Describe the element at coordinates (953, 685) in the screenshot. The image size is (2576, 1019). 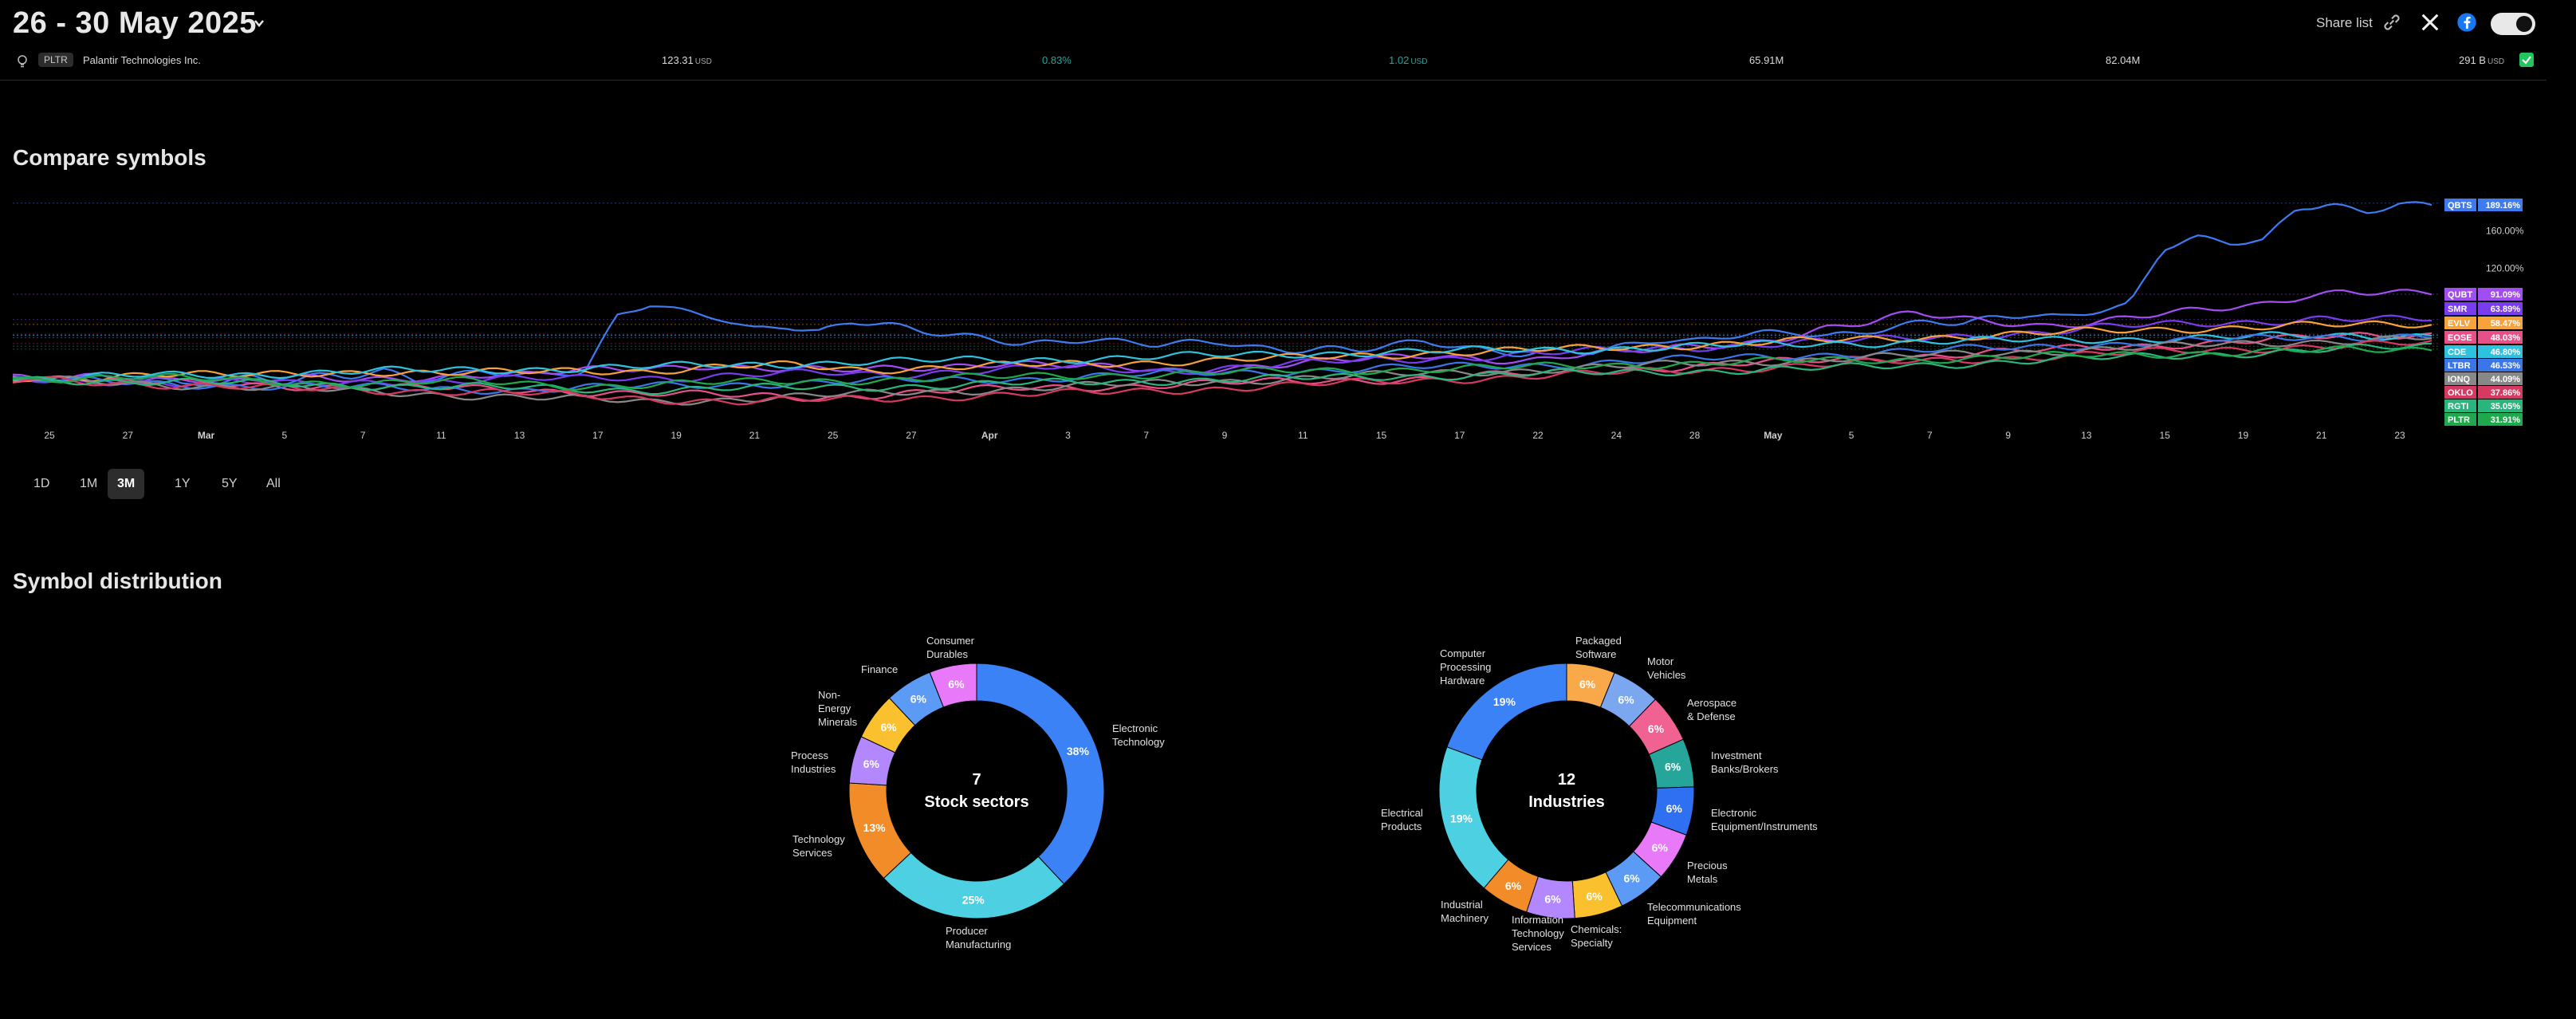
I see `donut-slice-consumer-durables` at that location.